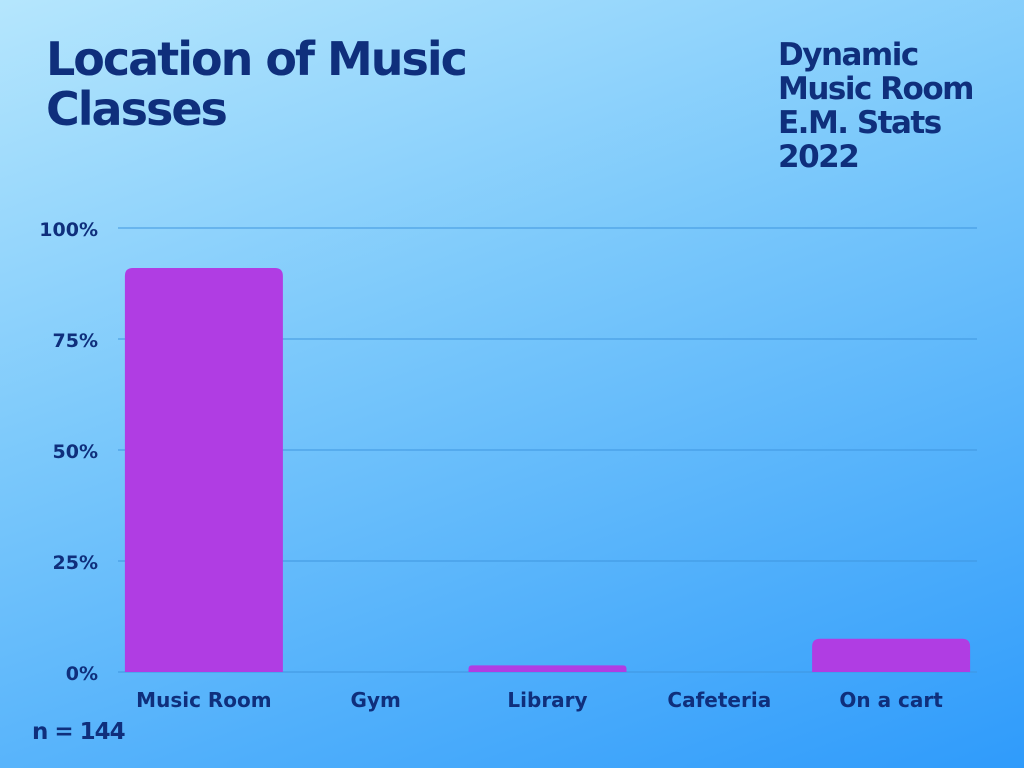 The image size is (1024, 768). I want to click on x-tick-label: On a cart, so click(891, 700).